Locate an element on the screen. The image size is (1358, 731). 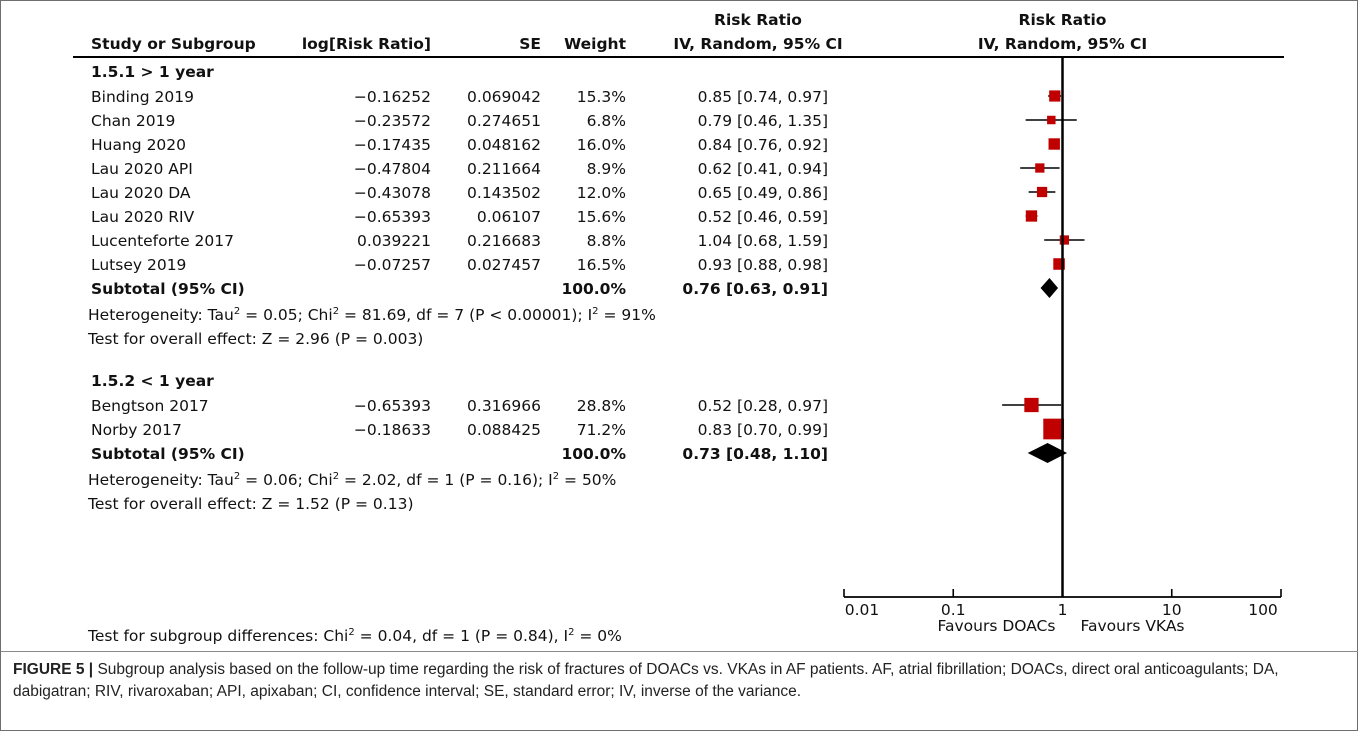
study-ci: 0.93 [0.88, 0.98] is located at coordinates (763, 265).